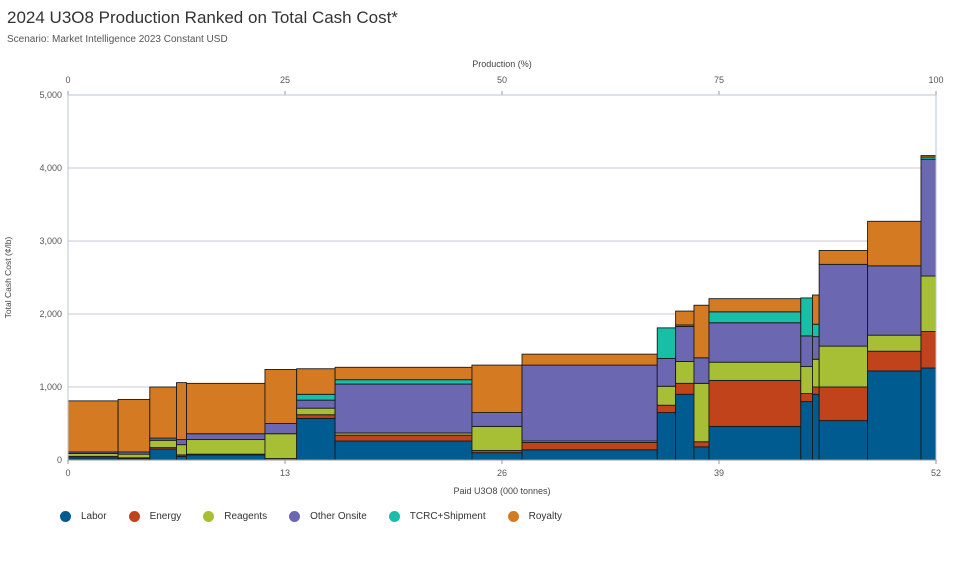 This screenshot has height=585, width=975. What do you see at coordinates (94, 516) in the screenshot?
I see `legend-label: Labor` at bounding box center [94, 516].